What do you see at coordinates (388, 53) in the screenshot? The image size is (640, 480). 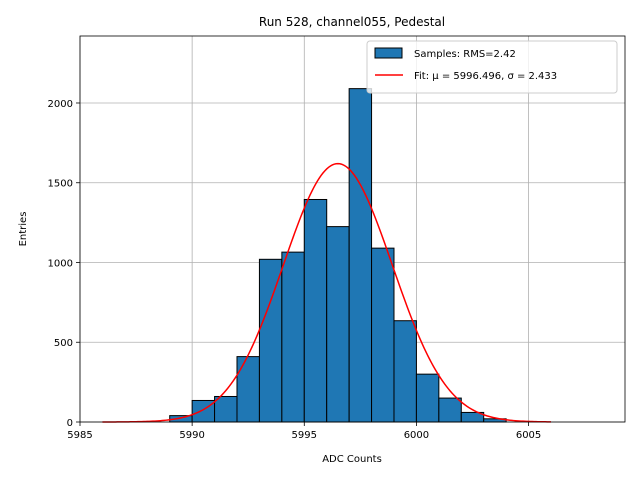 I see `legend-swatch-samples` at bounding box center [388, 53].